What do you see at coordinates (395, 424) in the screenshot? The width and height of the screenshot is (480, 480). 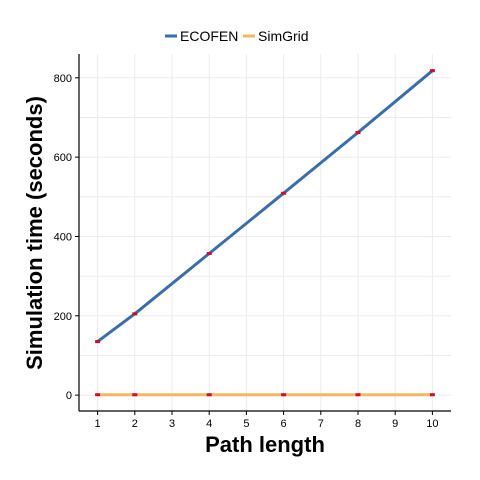 I see `x-tick-label: 9` at bounding box center [395, 424].